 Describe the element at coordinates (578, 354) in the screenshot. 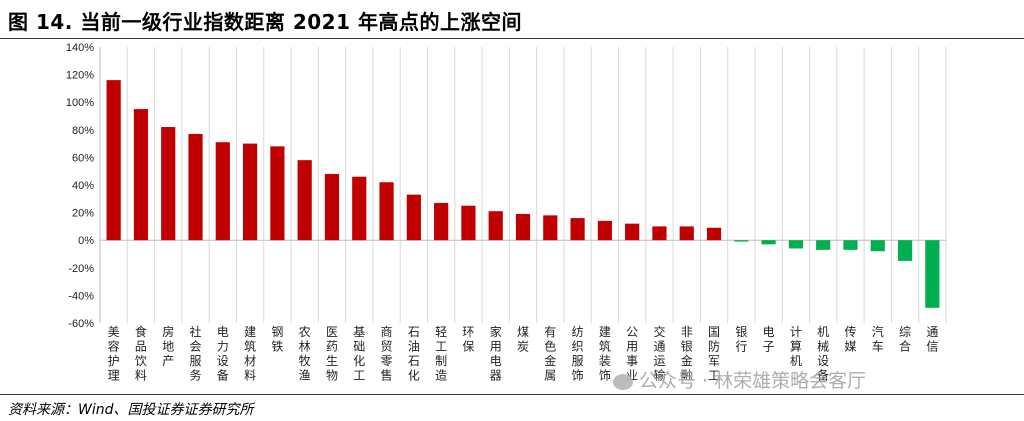

I see `x-tick-label: 纺织服饰` at that location.